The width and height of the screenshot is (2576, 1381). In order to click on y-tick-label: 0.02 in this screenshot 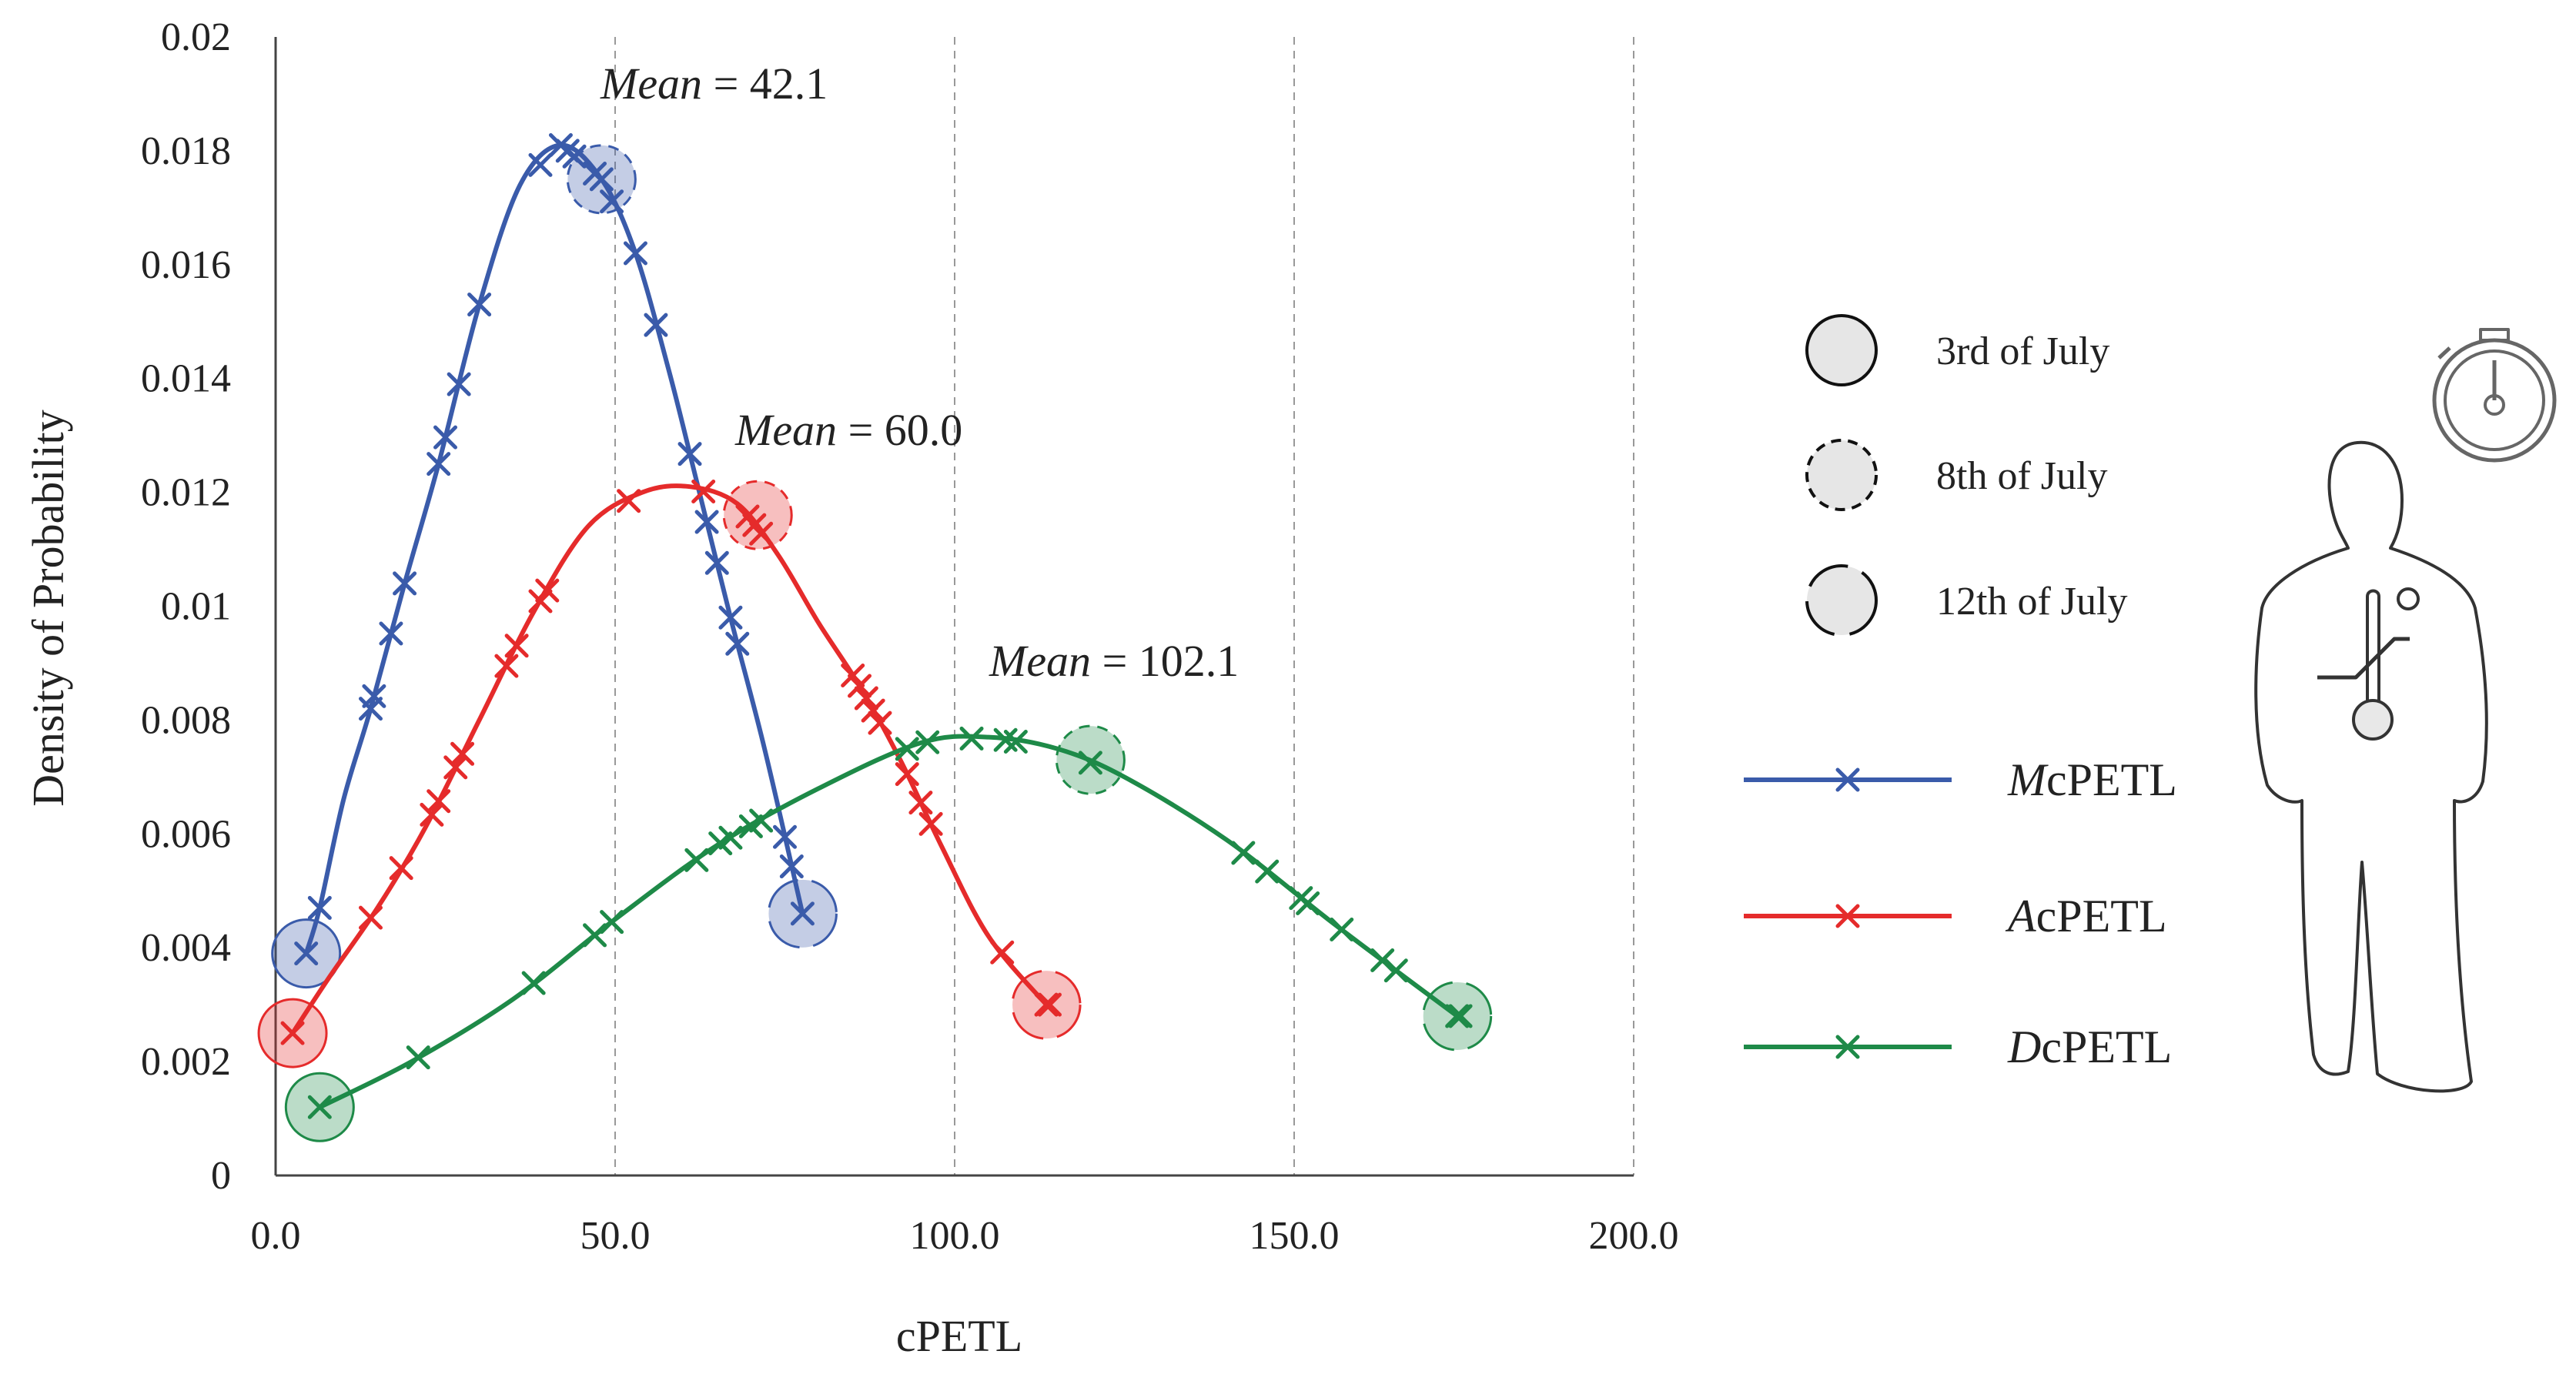, I will do `click(196, 37)`.